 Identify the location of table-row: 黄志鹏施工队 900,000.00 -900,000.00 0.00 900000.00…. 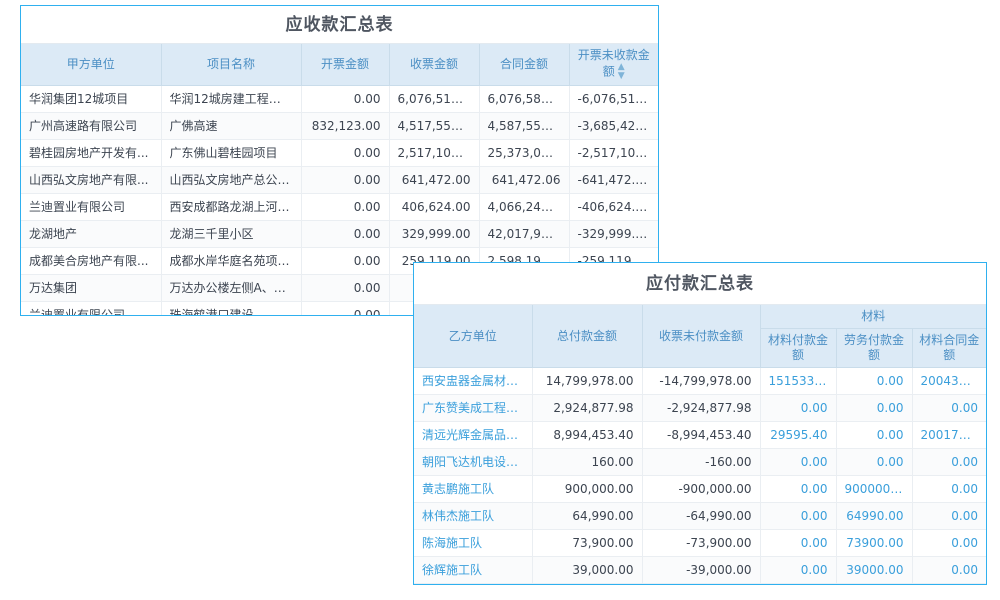
(700, 489).